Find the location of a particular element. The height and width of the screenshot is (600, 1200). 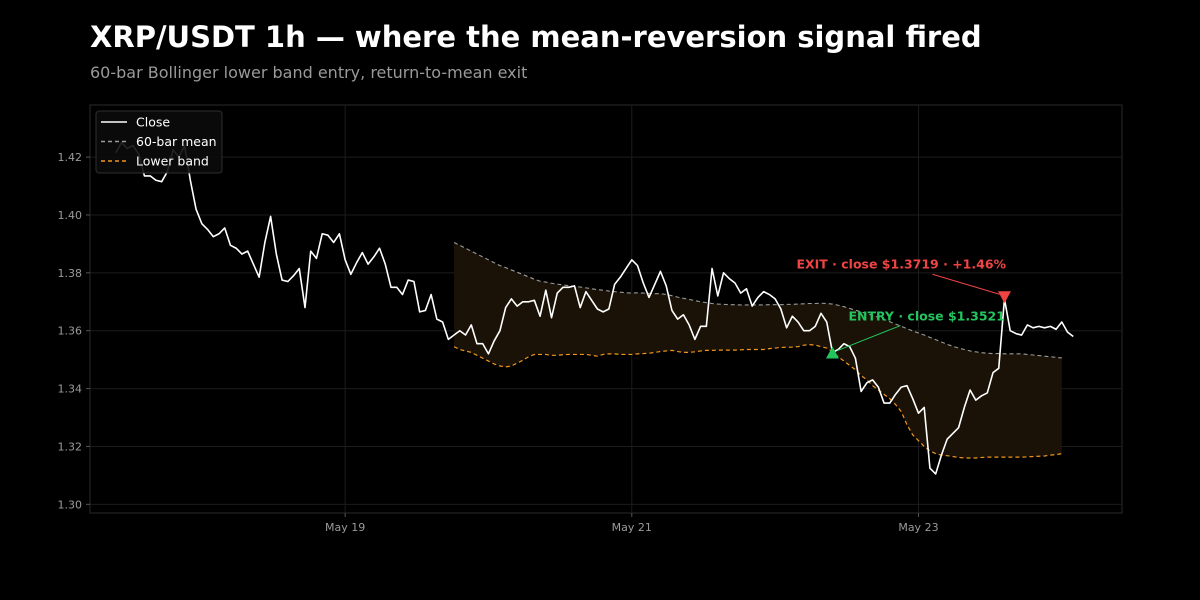

legend-label: Close is located at coordinates (153, 122).